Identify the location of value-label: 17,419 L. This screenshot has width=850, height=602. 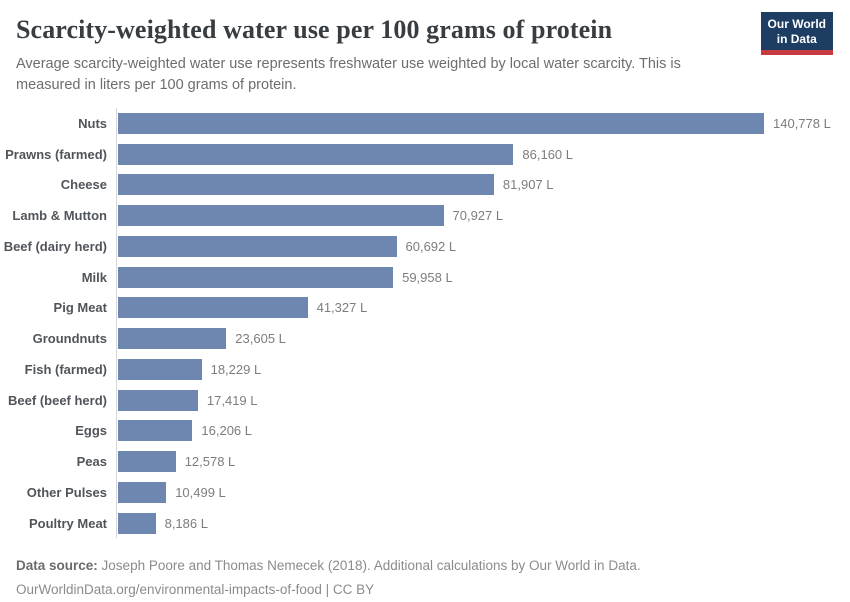
(232, 400).